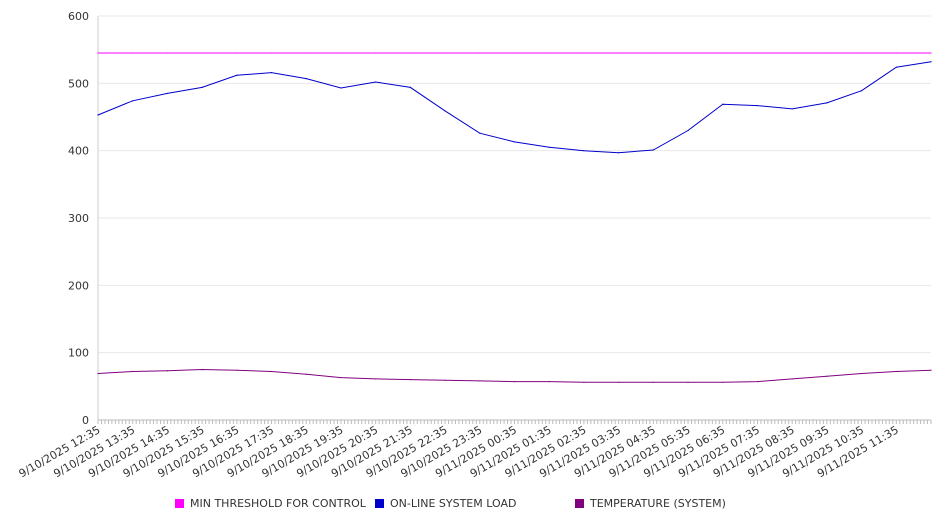  What do you see at coordinates (78, 353) in the screenshot?
I see `y-tick-label: 100` at bounding box center [78, 353].